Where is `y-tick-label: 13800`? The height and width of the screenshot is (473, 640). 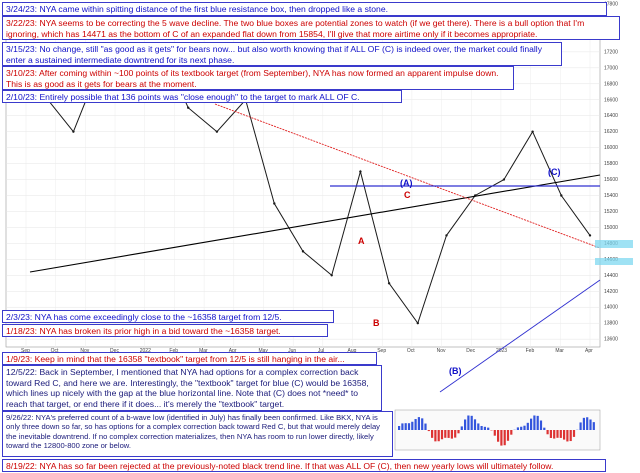 y-tick-label: 13800 is located at coordinates (611, 324).